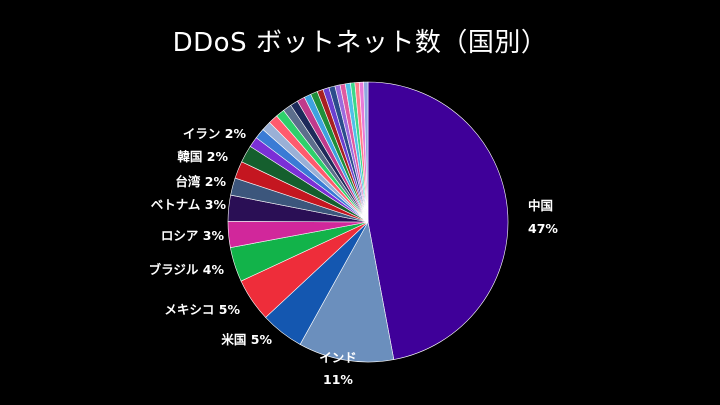 The height and width of the screenshot is (405, 720). I want to click on slice-label: 米国 5%, so click(246, 339).